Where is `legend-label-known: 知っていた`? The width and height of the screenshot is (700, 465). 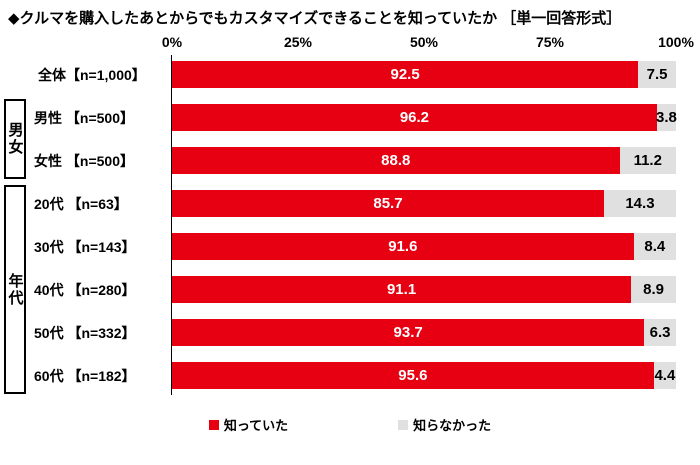 legend-label-known: 知っていた is located at coordinates (256, 425).